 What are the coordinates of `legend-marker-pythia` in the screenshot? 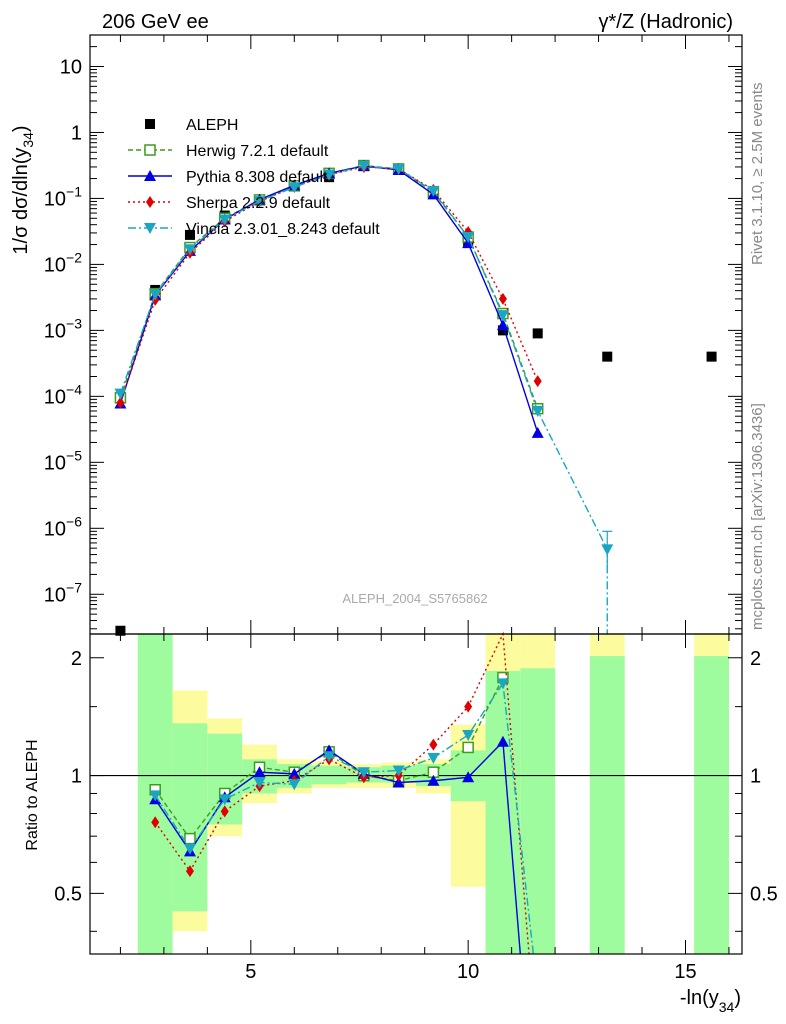 It's located at (150, 175).